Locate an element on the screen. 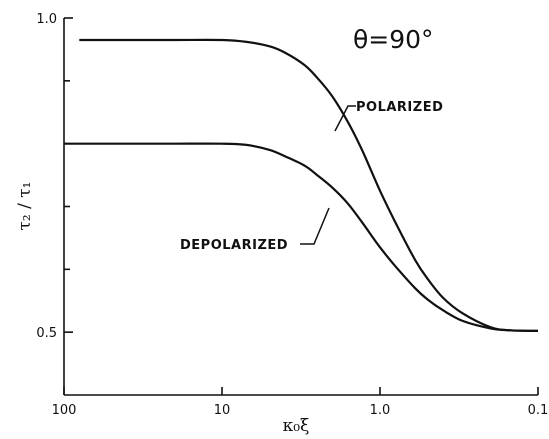 This screenshot has width=549, height=439. angle-annotation: θ=90° is located at coordinates (393, 39).